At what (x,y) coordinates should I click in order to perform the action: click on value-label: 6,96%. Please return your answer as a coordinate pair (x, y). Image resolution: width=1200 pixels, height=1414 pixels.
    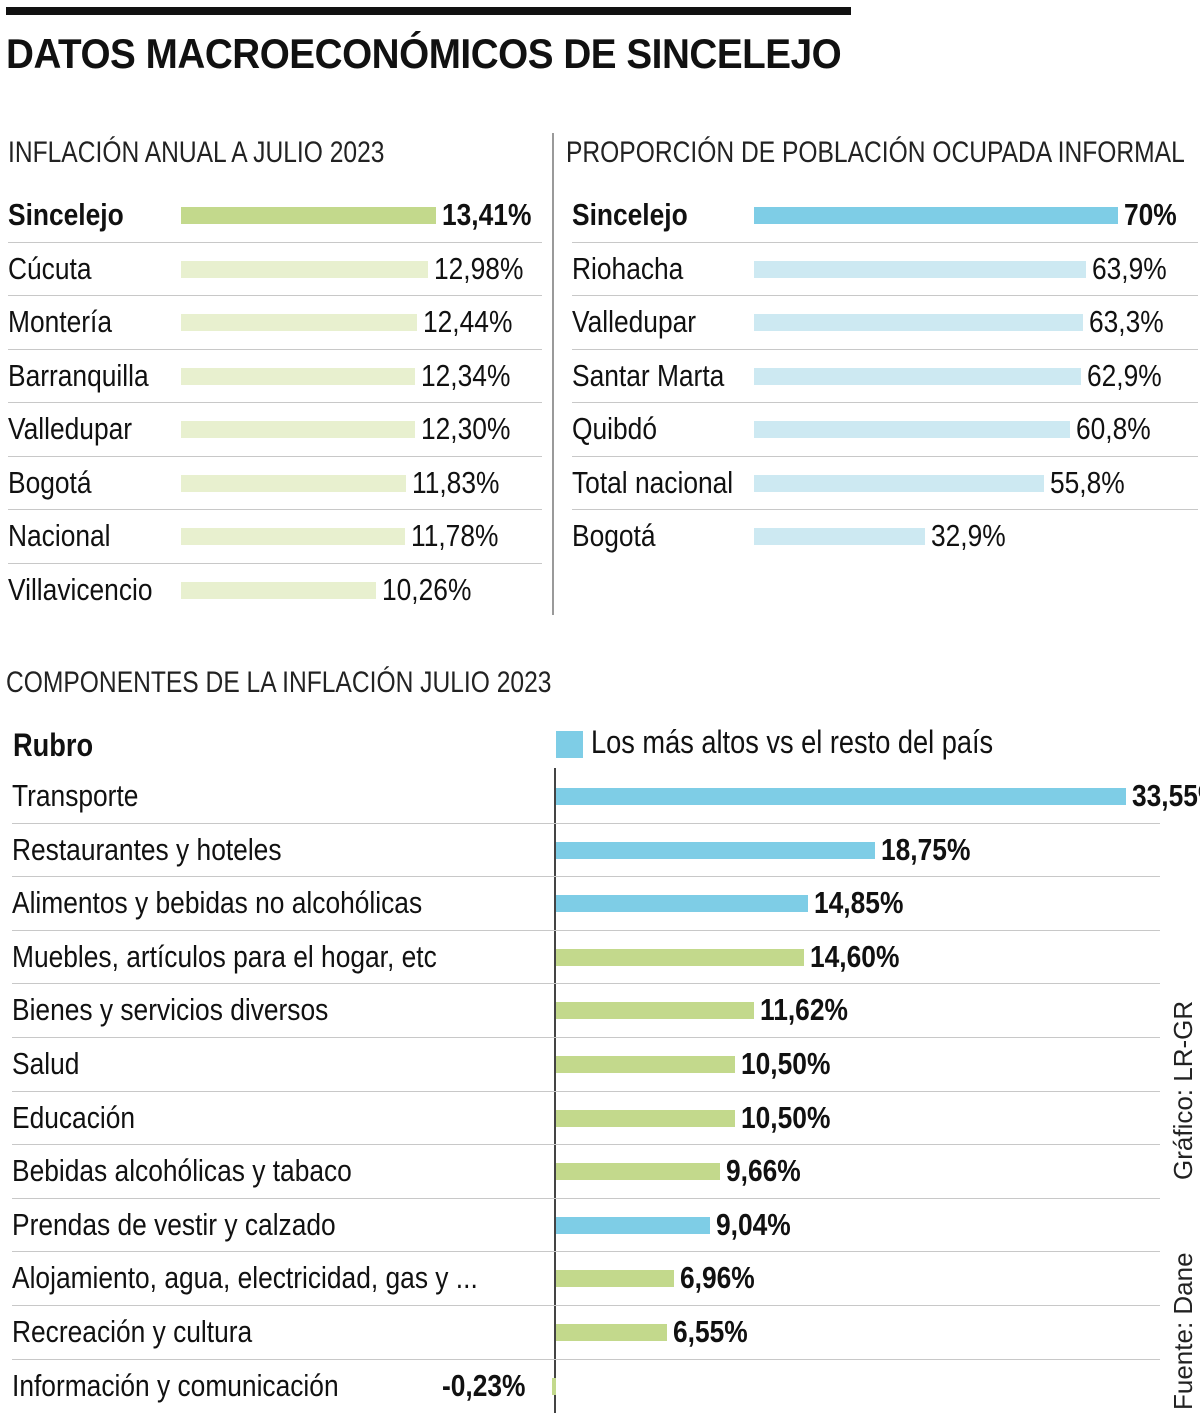
    Looking at the image, I should click on (718, 1278).